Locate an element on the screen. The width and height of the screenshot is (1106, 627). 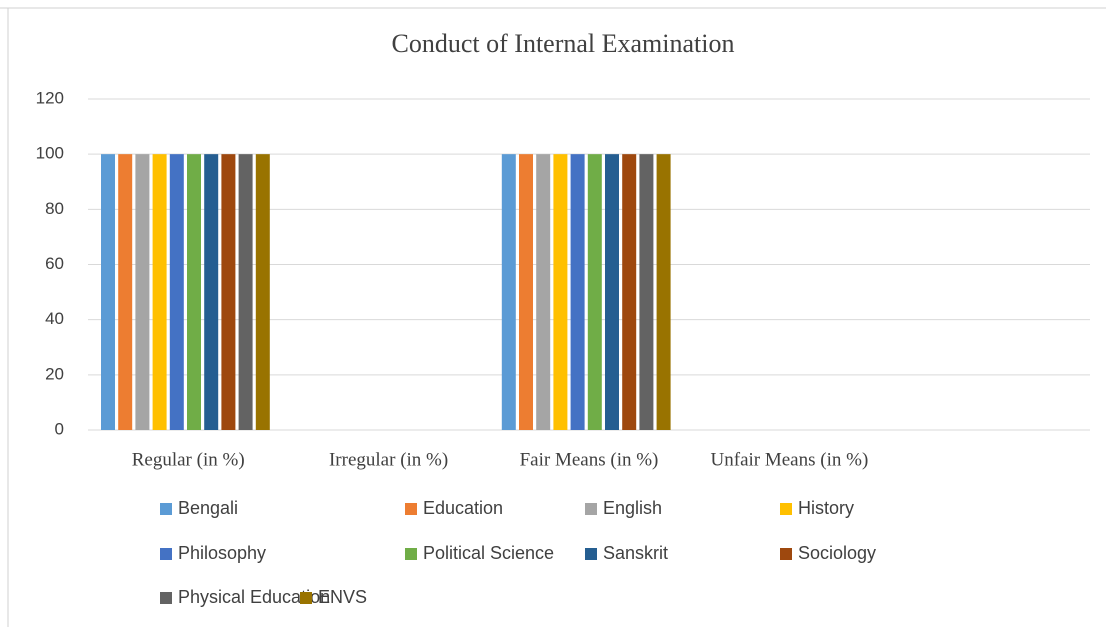
y-tick-label: 0 is located at coordinates (59, 428).